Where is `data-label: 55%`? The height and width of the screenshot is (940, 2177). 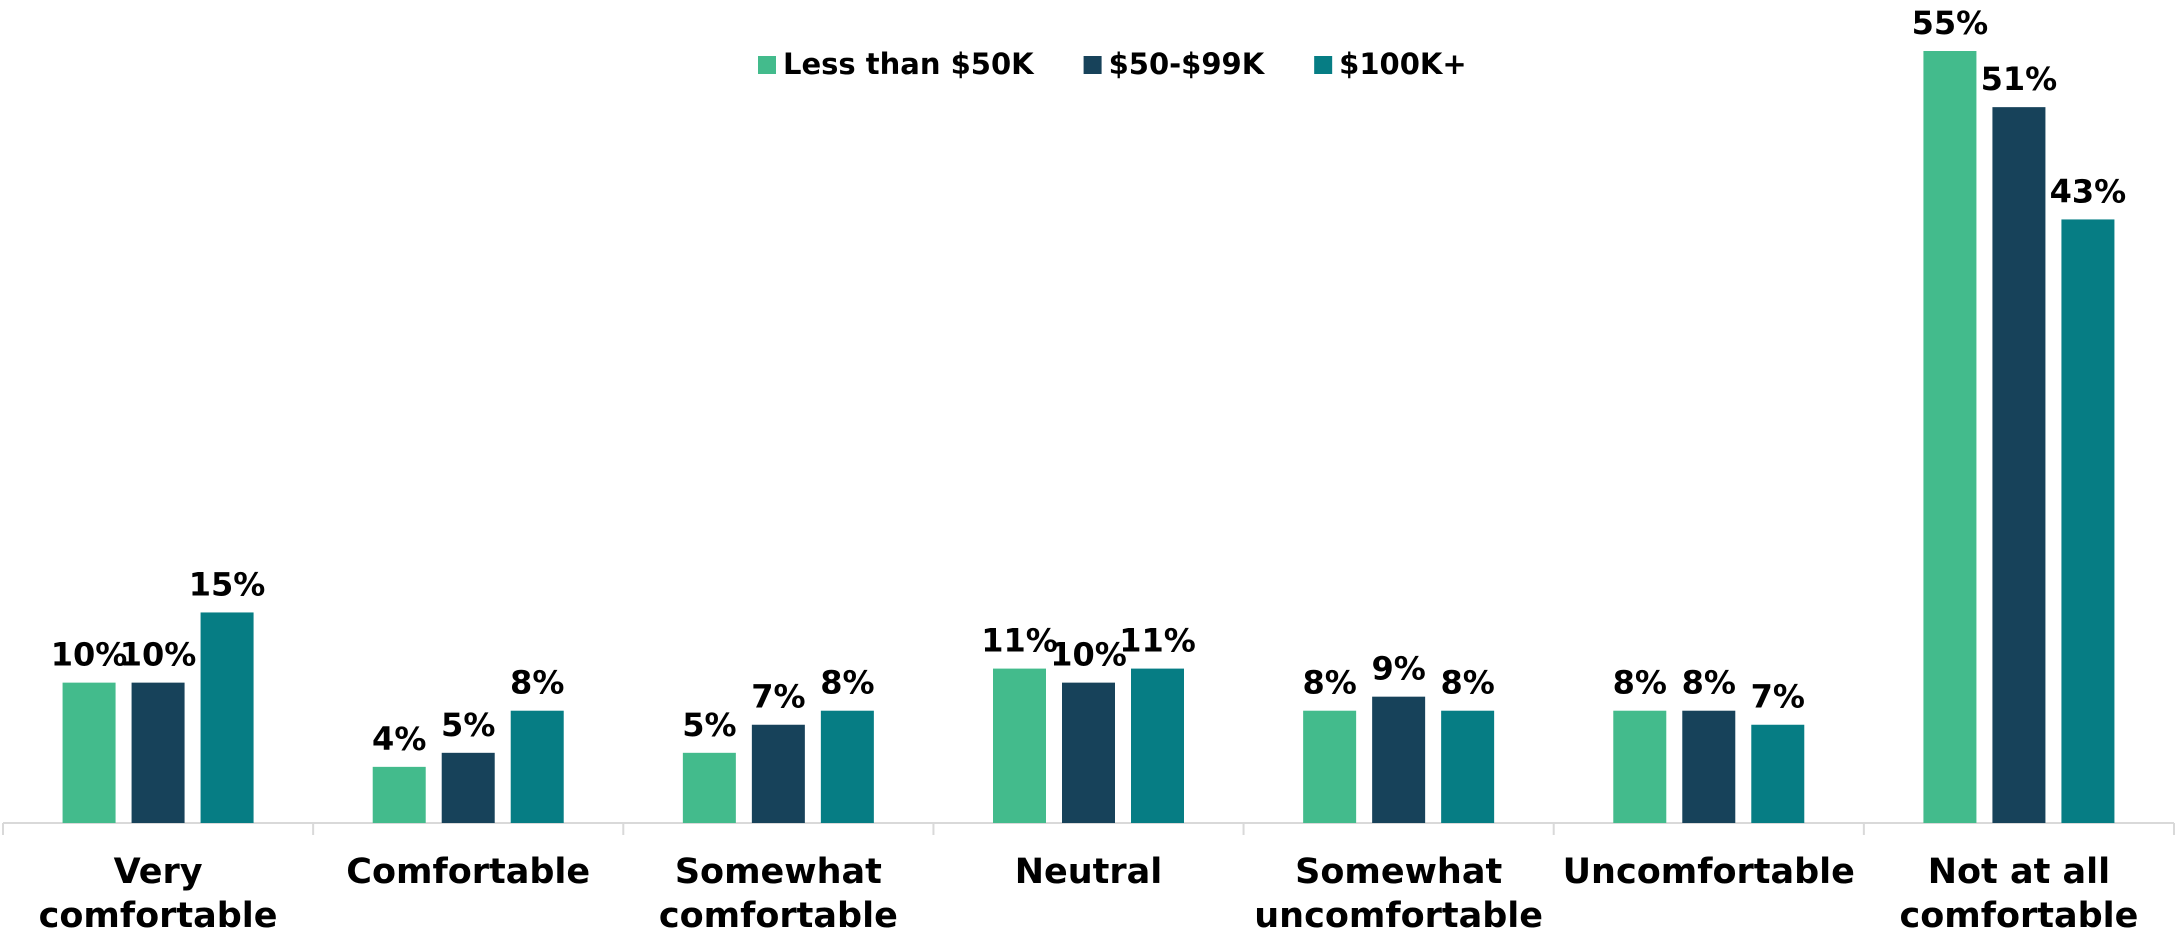
data-label: 55% is located at coordinates (1950, 23).